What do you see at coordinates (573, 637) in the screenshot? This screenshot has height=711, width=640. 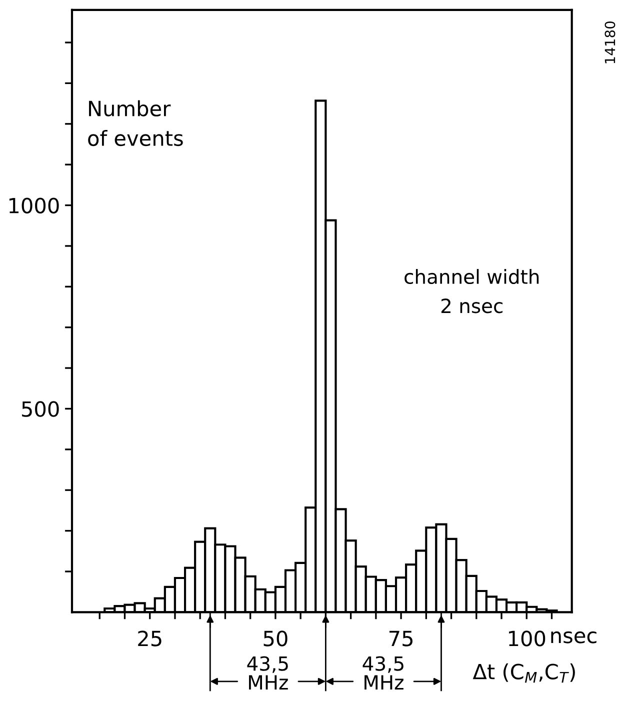 I see `x-axis-title: nsec` at bounding box center [573, 637].